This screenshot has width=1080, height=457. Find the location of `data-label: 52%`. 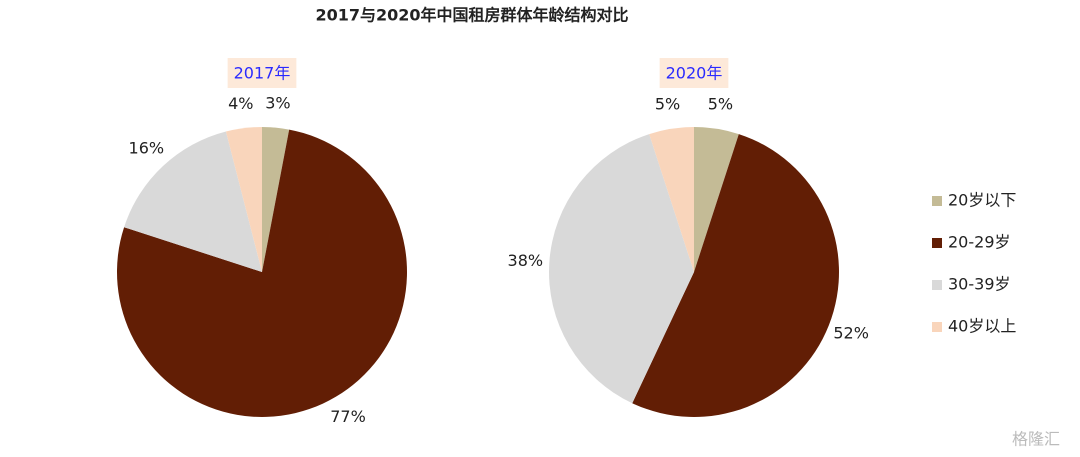

data-label: 52% is located at coordinates (851, 333).